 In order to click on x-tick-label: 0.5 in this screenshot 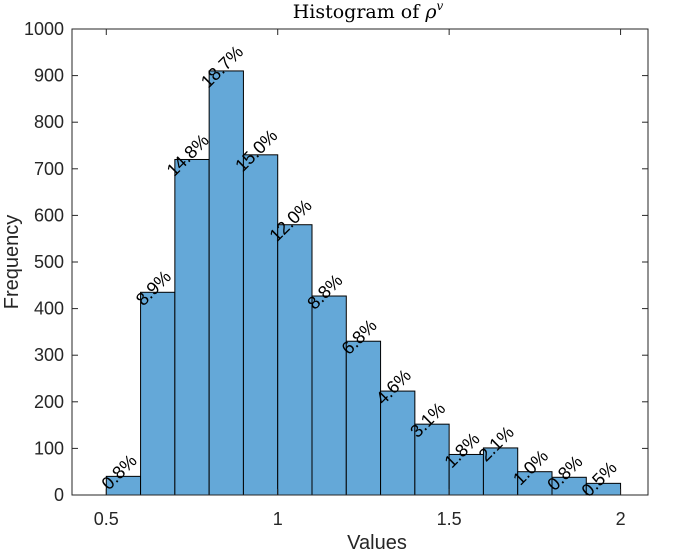, I will do `click(106, 519)`.